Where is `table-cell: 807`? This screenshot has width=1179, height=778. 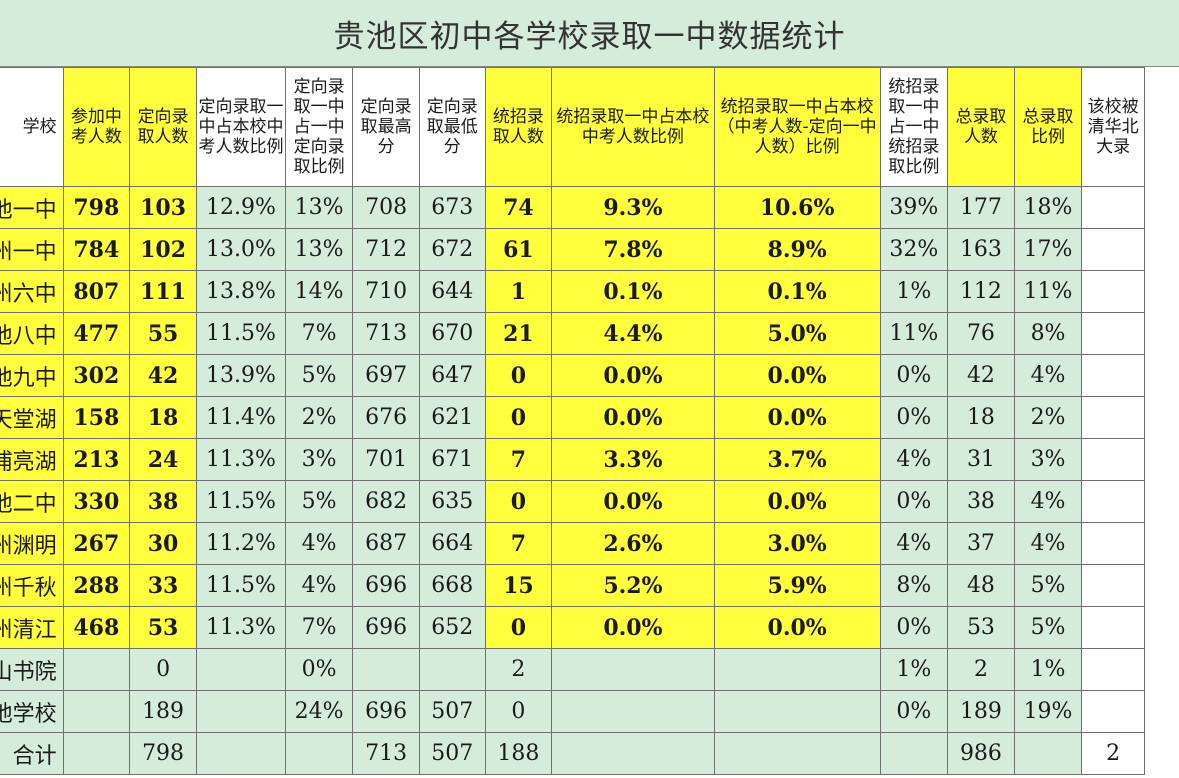 table-cell: 807 is located at coordinates (96, 291).